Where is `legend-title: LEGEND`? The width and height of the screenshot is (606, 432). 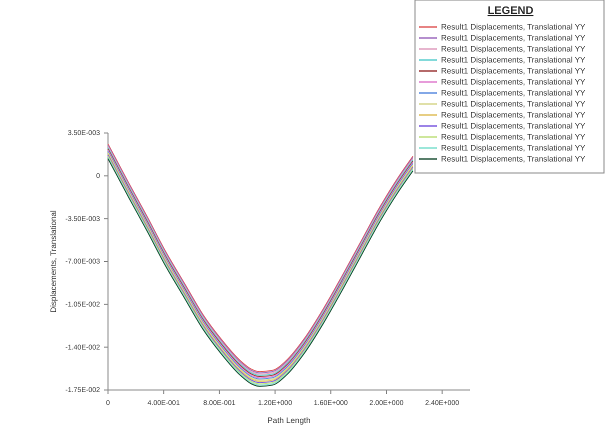 legend-title: LEGEND is located at coordinates (511, 11).